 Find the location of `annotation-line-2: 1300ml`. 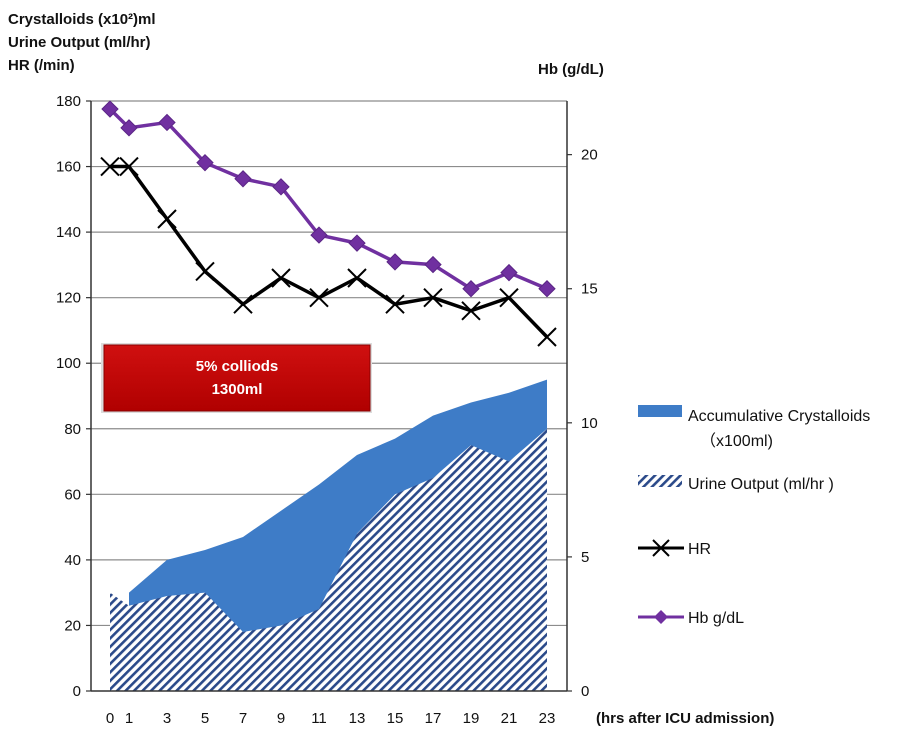

annotation-line-2: 1300ml is located at coordinates (237, 389).